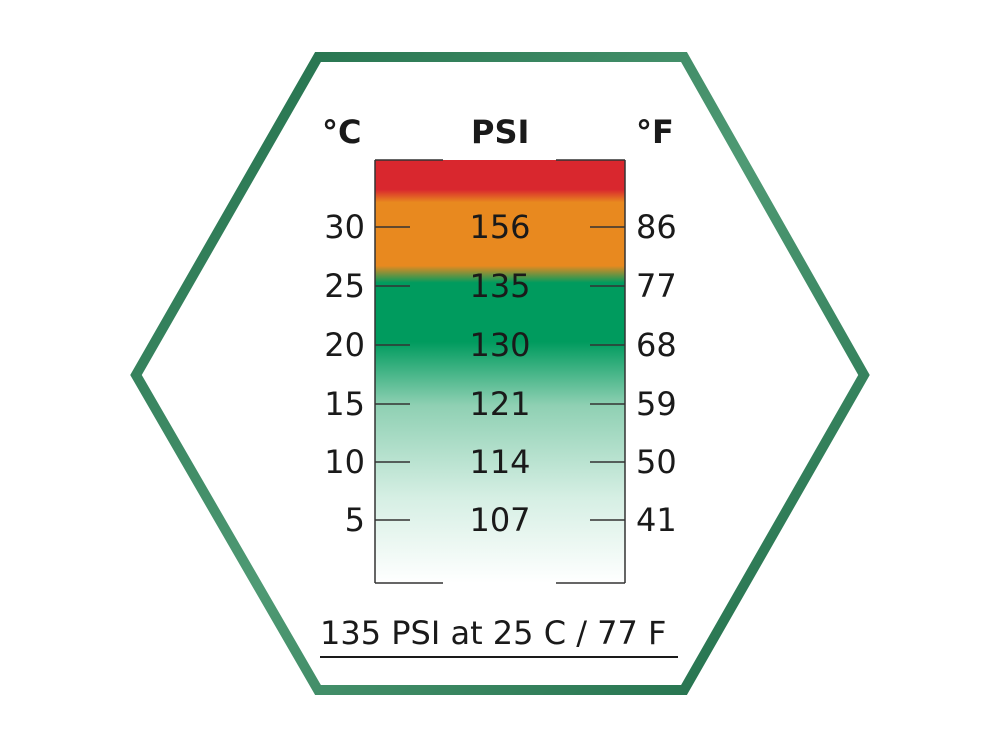 This screenshot has height=750, width=1000. What do you see at coordinates (656, 227) in the screenshot?
I see `fahrenheit-value: 86` at bounding box center [656, 227].